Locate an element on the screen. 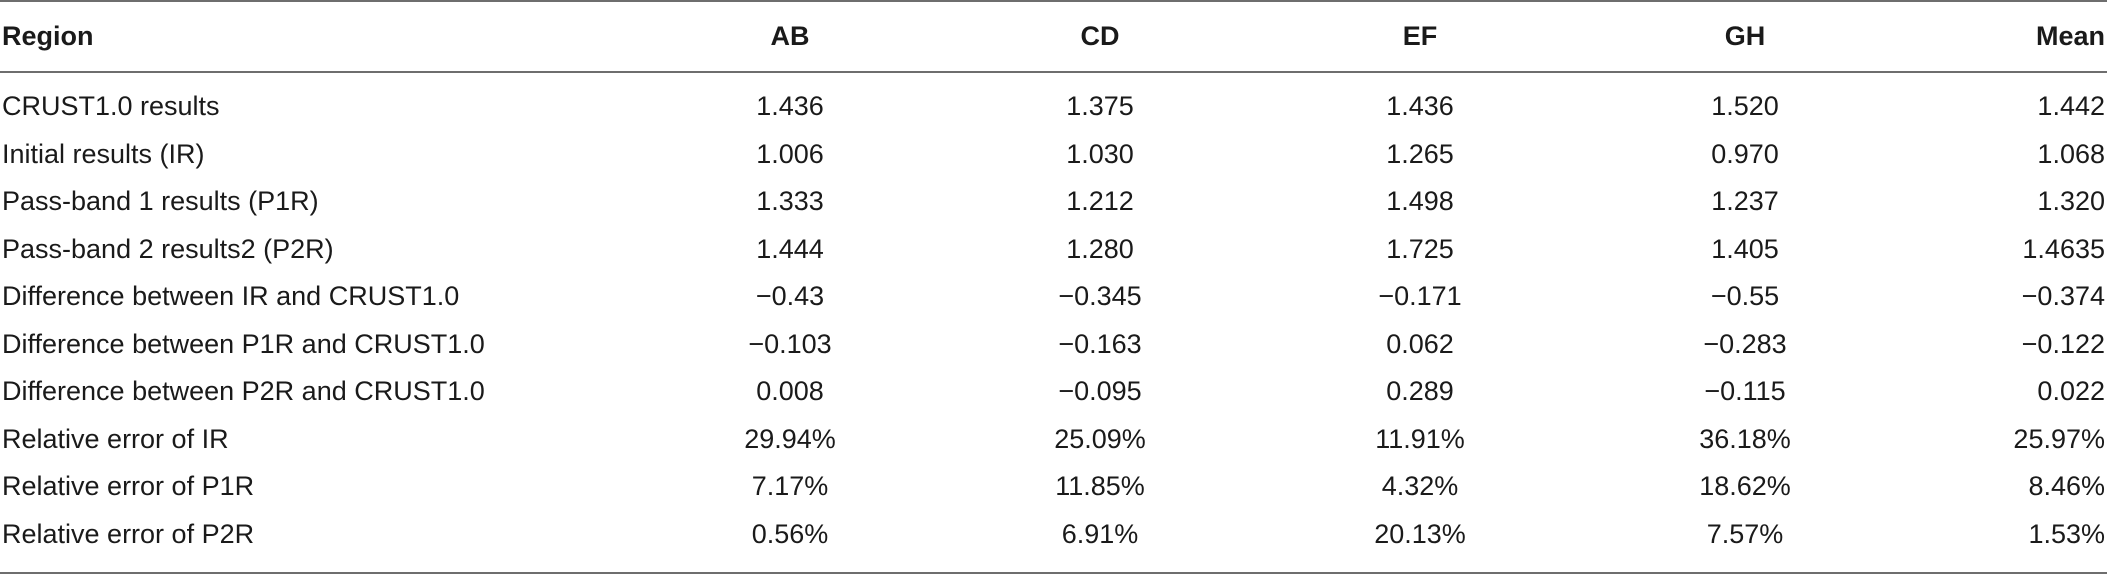 The height and width of the screenshot is (574, 2107). cell-ab: −0.43 is located at coordinates (790, 296).